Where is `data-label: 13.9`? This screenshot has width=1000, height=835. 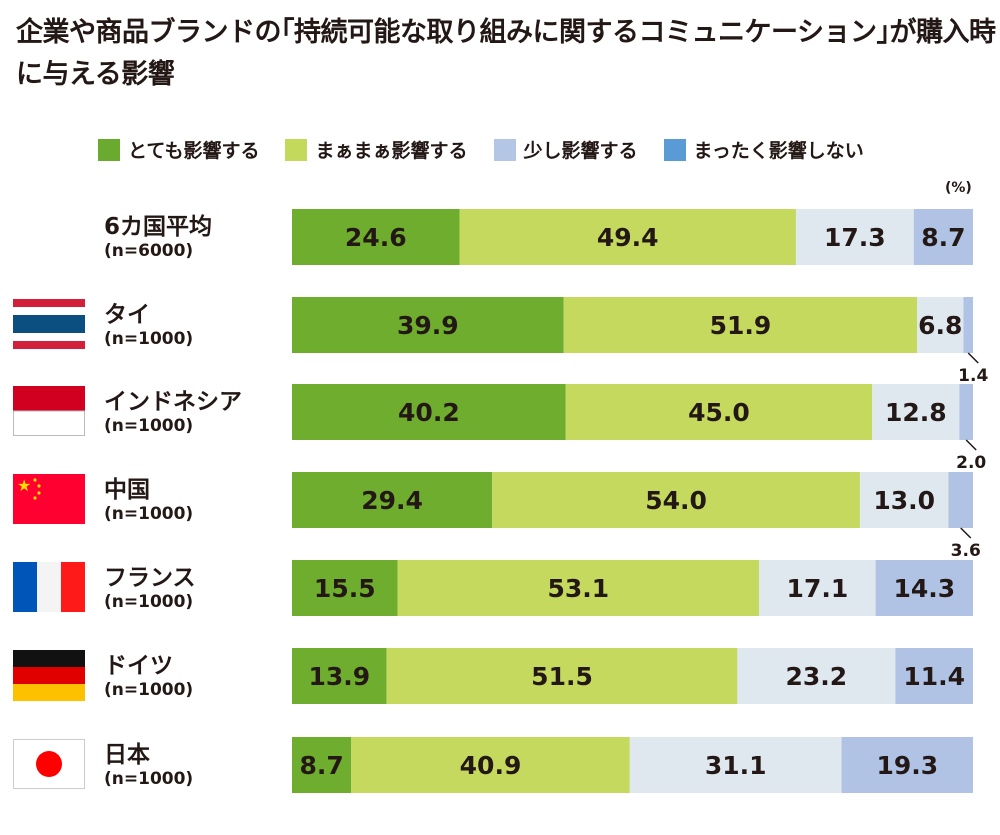 data-label: 13.9 is located at coordinates (339, 676).